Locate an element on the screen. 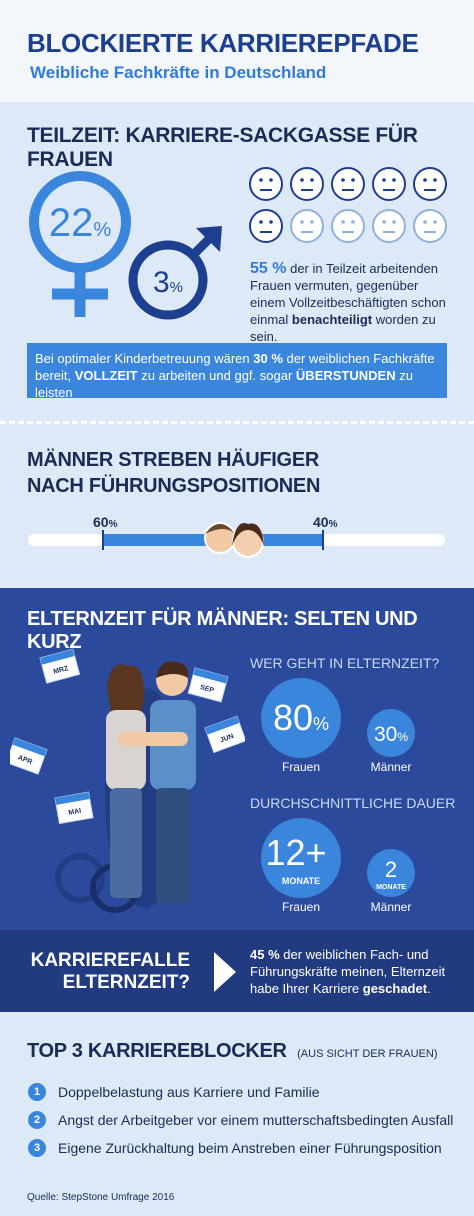  men-value: 3% is located at coordinates (168, 282).